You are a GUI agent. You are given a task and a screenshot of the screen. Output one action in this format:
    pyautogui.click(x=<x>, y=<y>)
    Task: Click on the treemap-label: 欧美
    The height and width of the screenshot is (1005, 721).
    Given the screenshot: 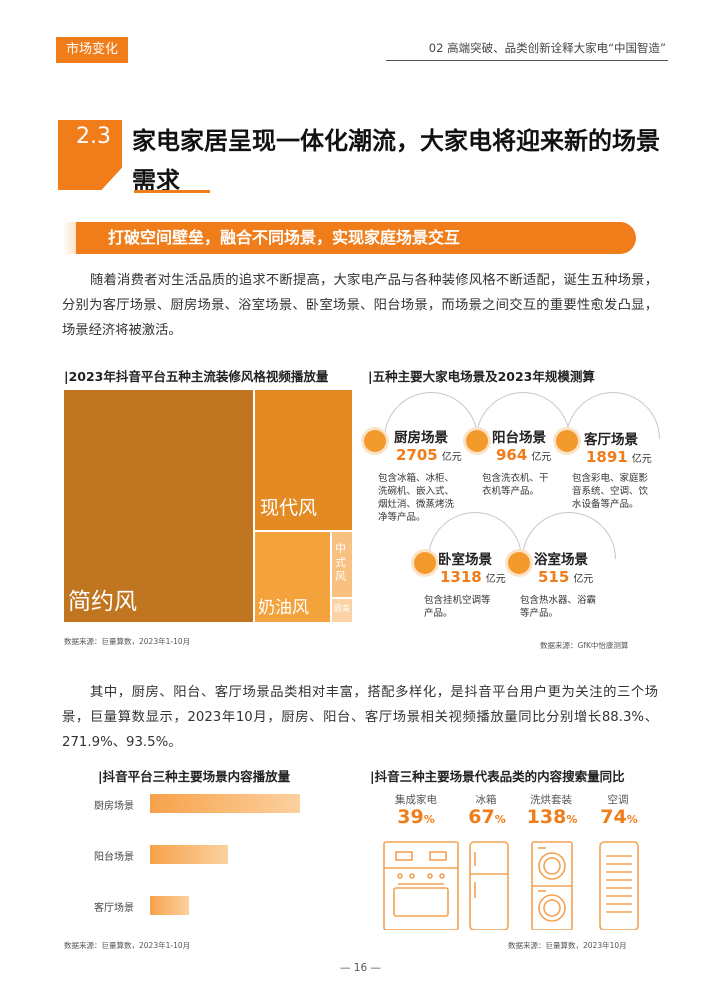 What is the action you would take?
    pyautogui.click(x=342, y=608)
    